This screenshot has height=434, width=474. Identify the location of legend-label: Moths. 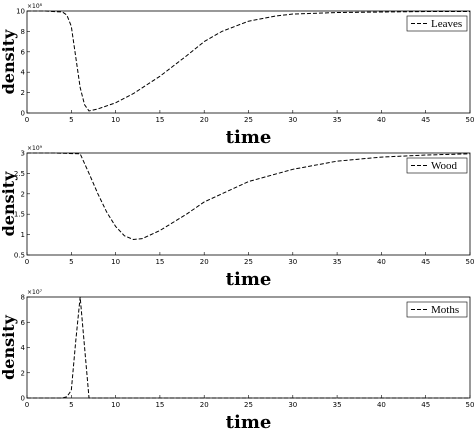
(445, 310).